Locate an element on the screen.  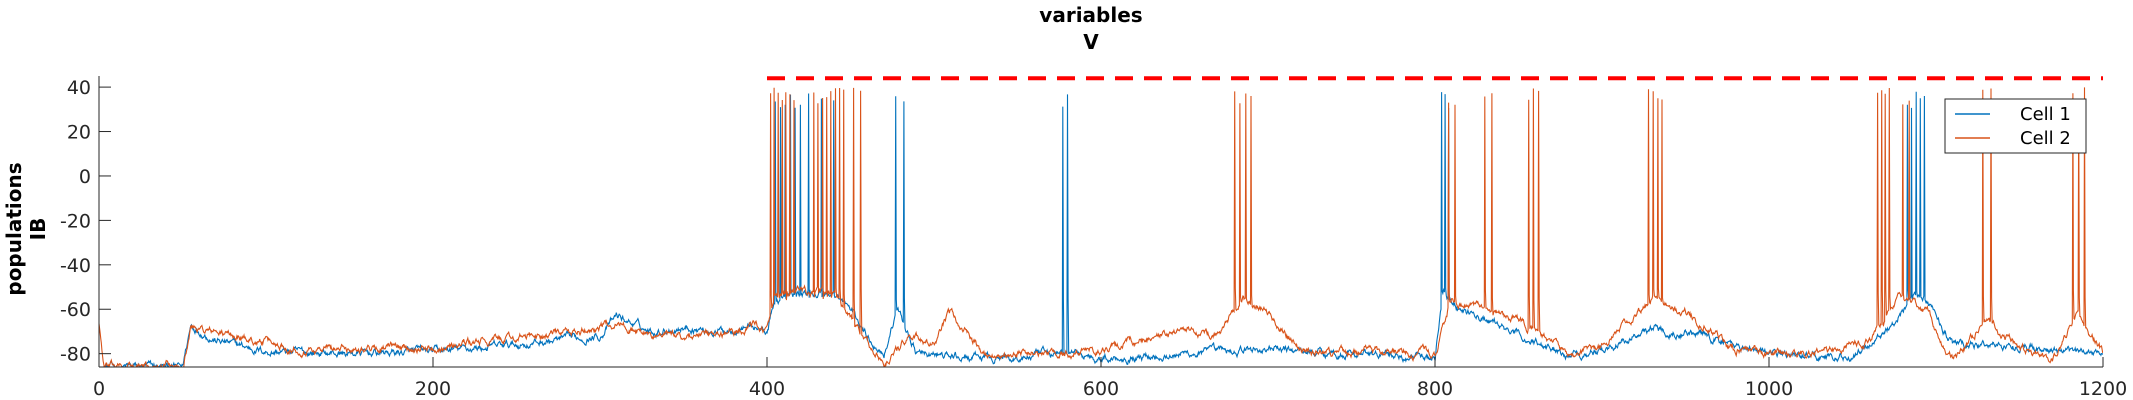
y-tick-label: -20 is located at coordinates (75, 221).